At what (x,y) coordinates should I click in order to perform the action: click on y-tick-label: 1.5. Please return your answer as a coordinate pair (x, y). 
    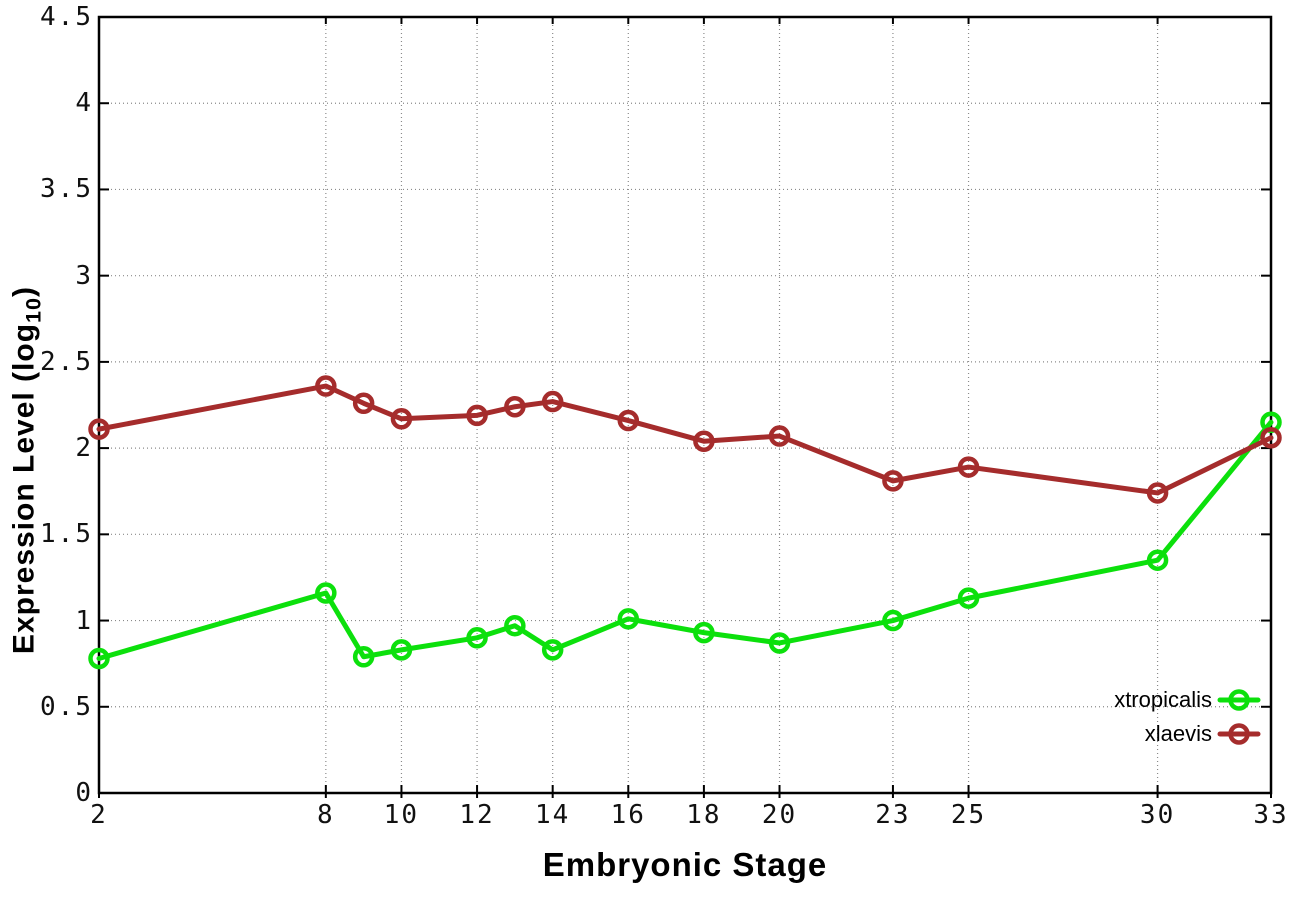
    Looking at the image, I should click on (66, 534).